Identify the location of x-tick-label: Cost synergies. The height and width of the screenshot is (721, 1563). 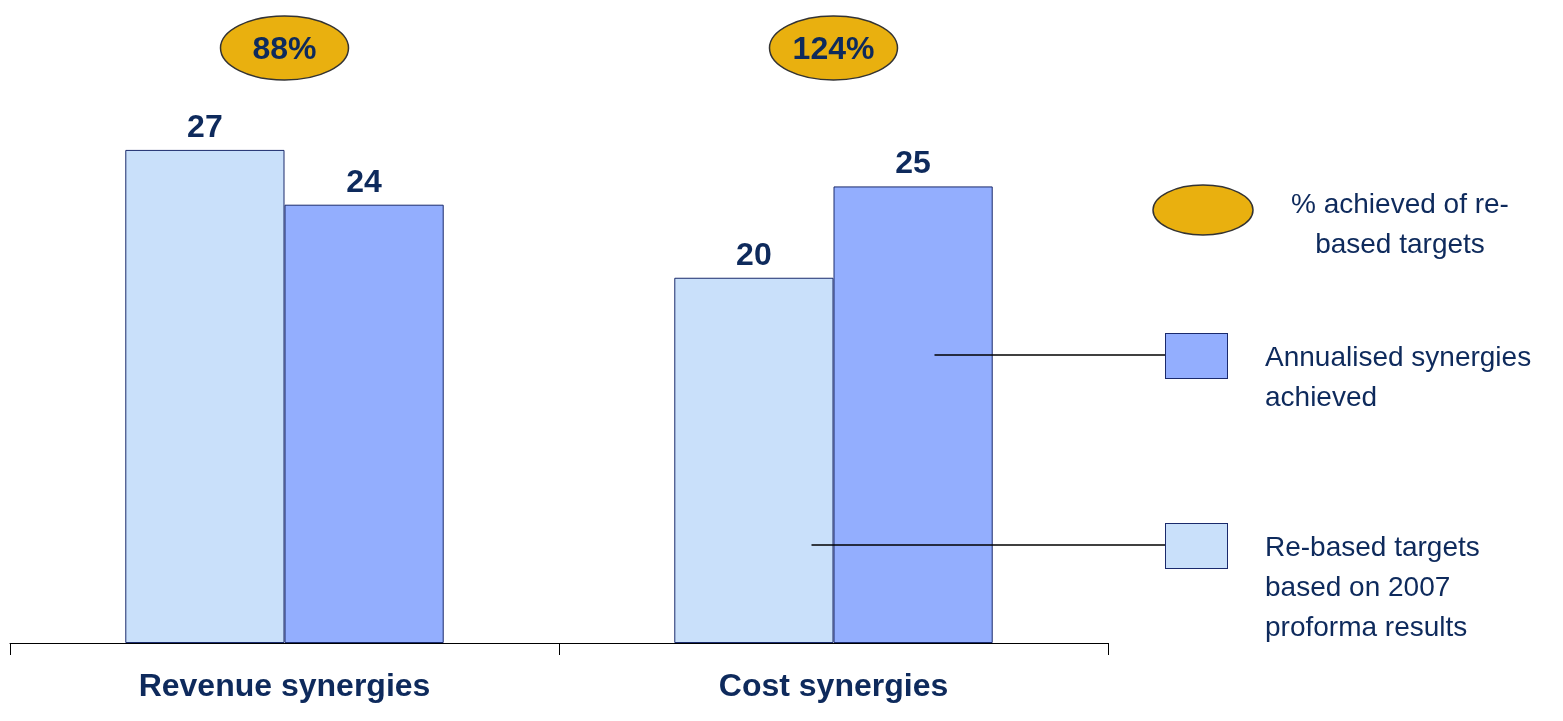
(833, 685).